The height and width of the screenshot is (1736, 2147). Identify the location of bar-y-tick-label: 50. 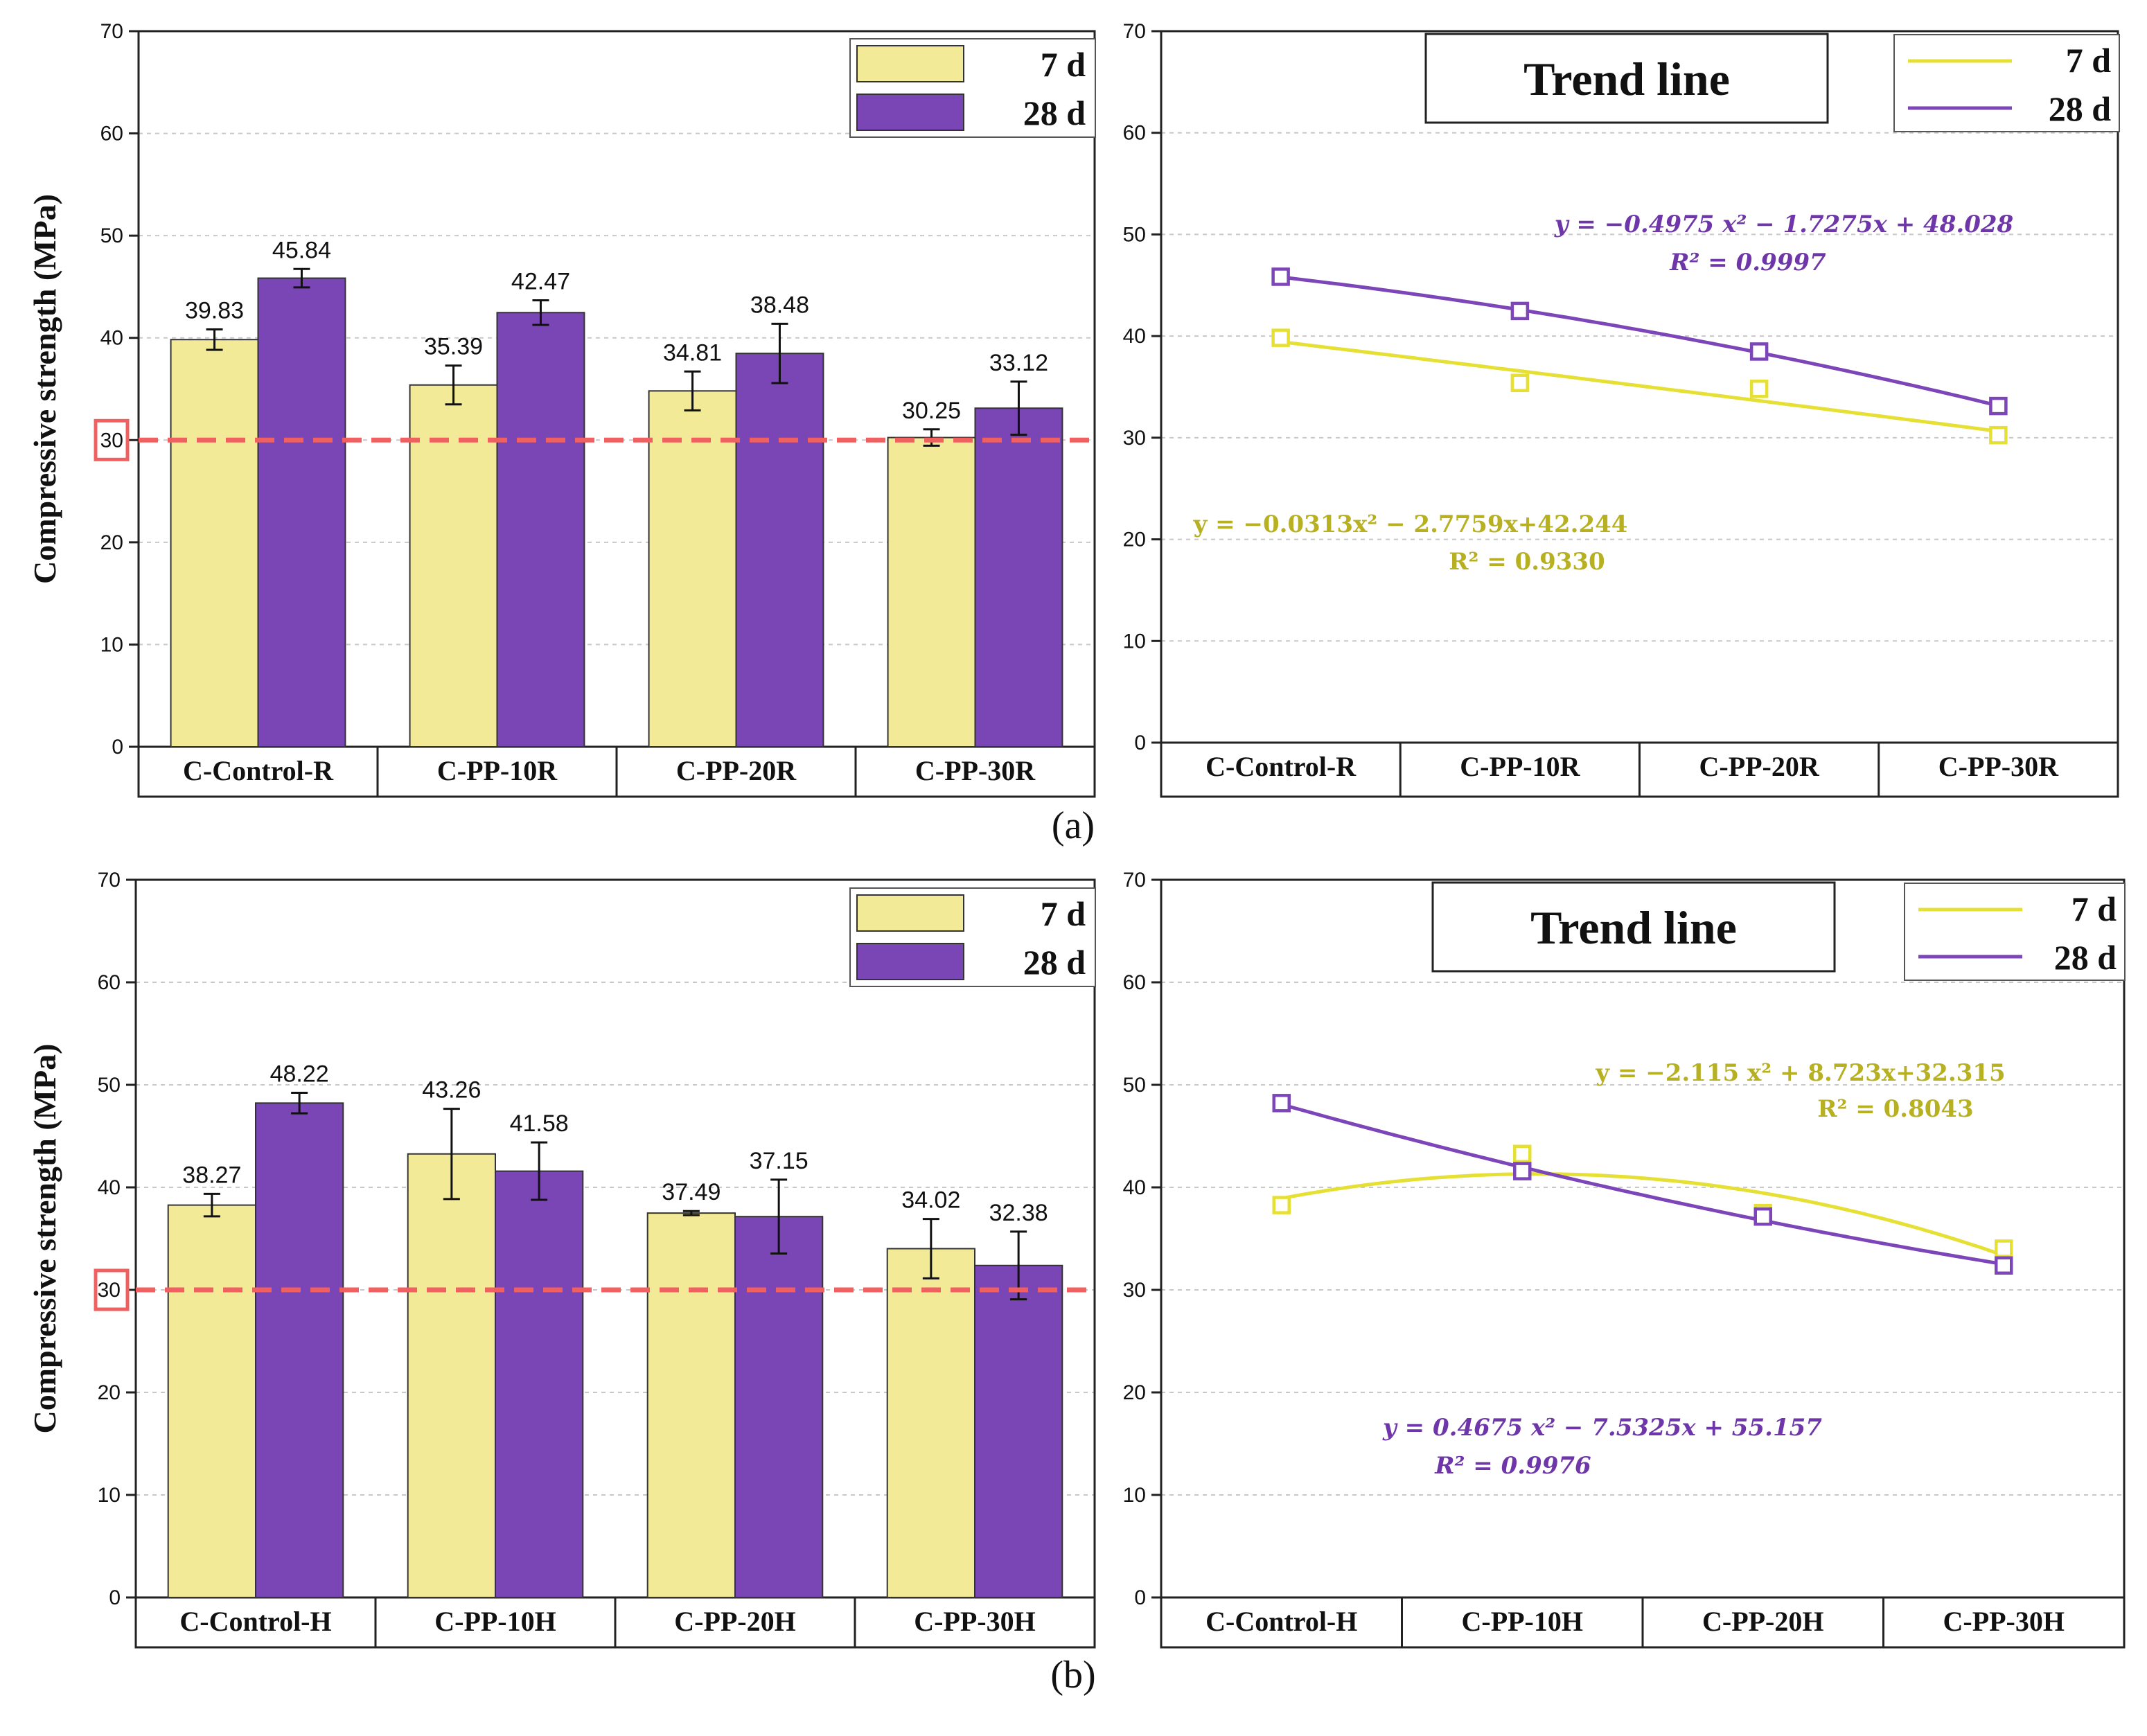
(112, 235).